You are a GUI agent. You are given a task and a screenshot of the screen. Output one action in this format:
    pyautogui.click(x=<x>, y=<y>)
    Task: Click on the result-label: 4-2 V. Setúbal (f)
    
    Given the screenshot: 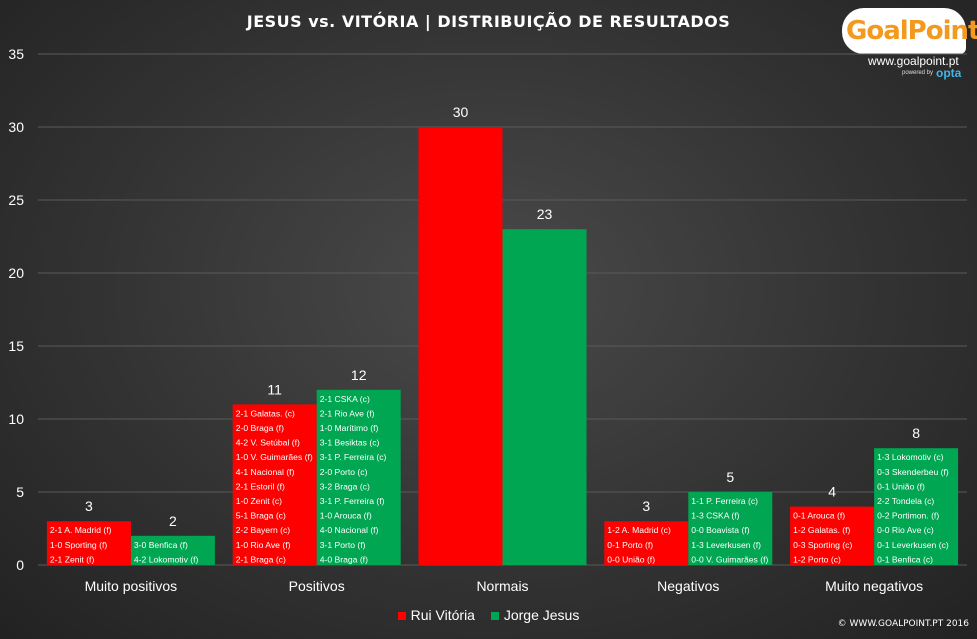 What is the action you would take?
    pyautogui.click(x=268, y=443)
    